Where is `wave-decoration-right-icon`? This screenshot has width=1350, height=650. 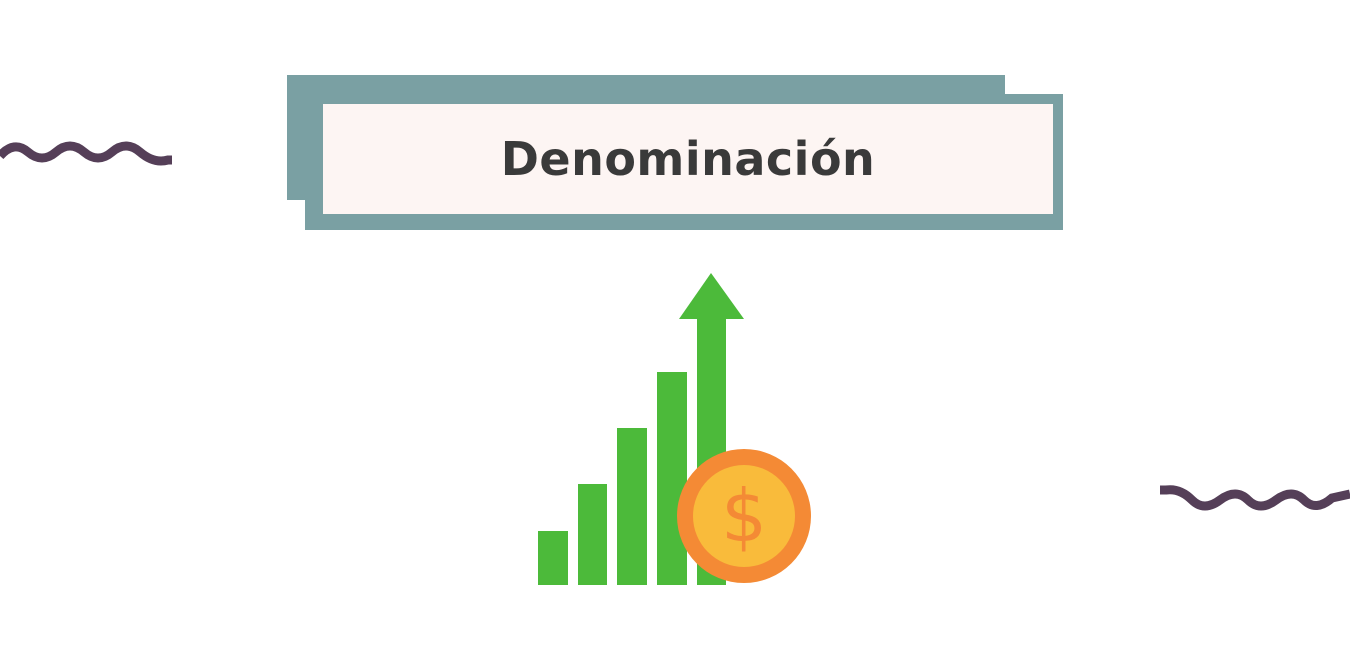
wave-decoration-right-icon is located at coordinates (1255, 498).